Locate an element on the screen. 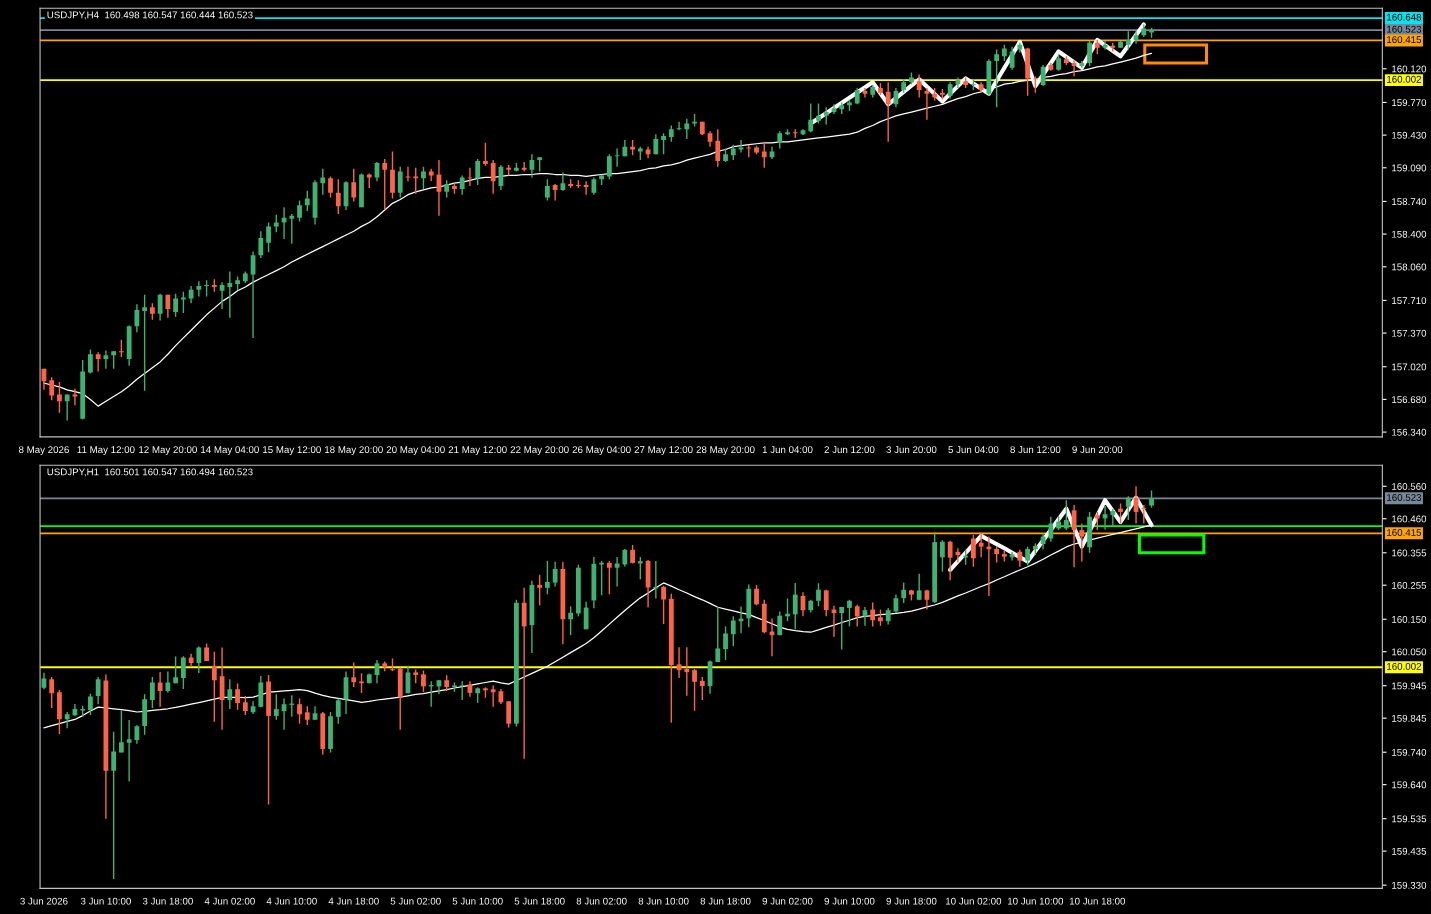  y-tick-label: 159.330 is located at coordinates (1409, 885).